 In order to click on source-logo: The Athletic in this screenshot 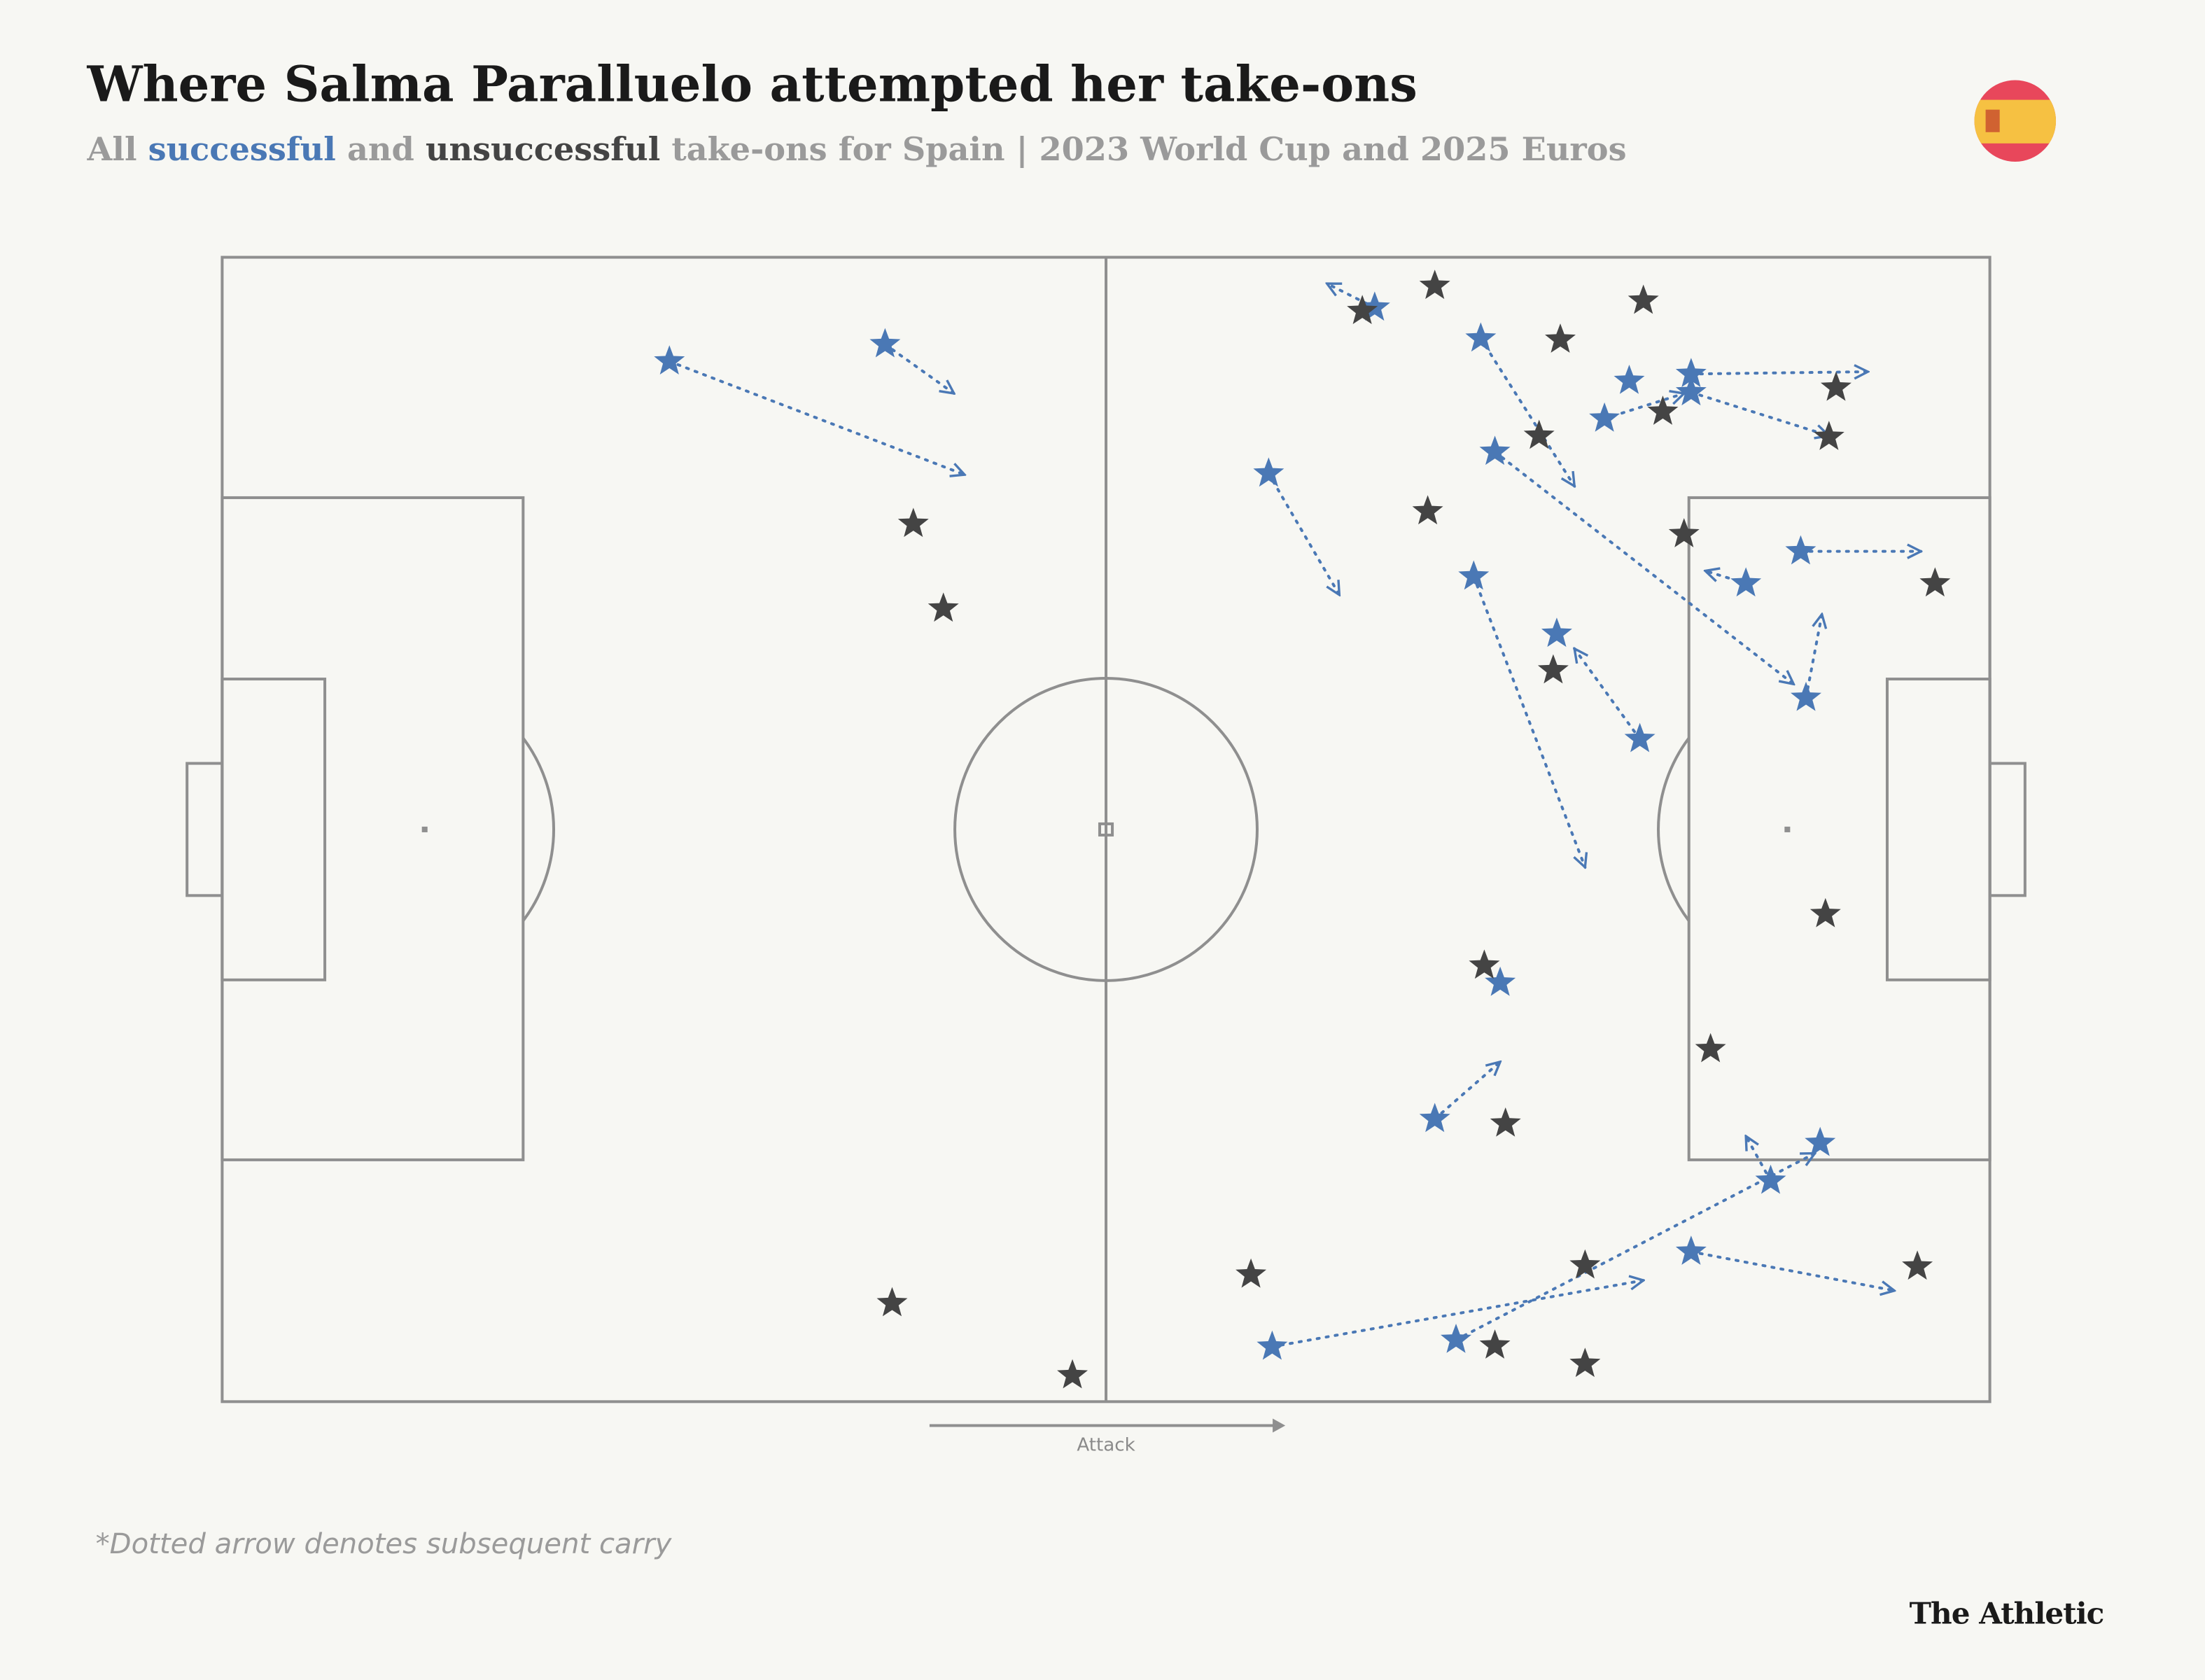, I will do `click(2007, 1613)`.